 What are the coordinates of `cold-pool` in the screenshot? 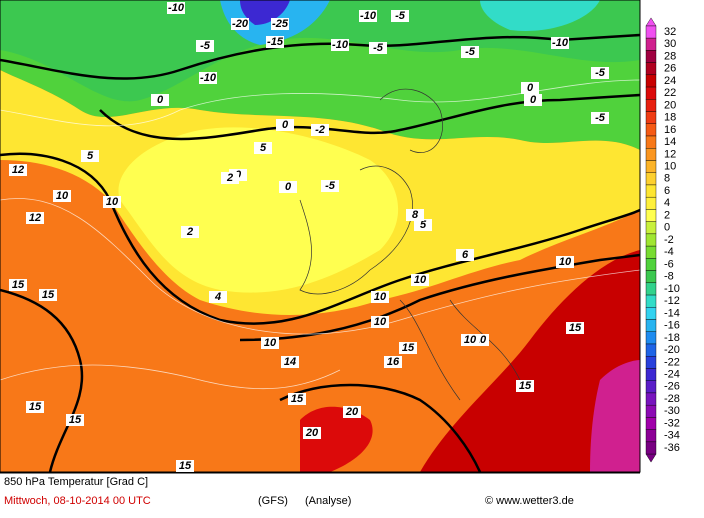 It's located at (540, 15).